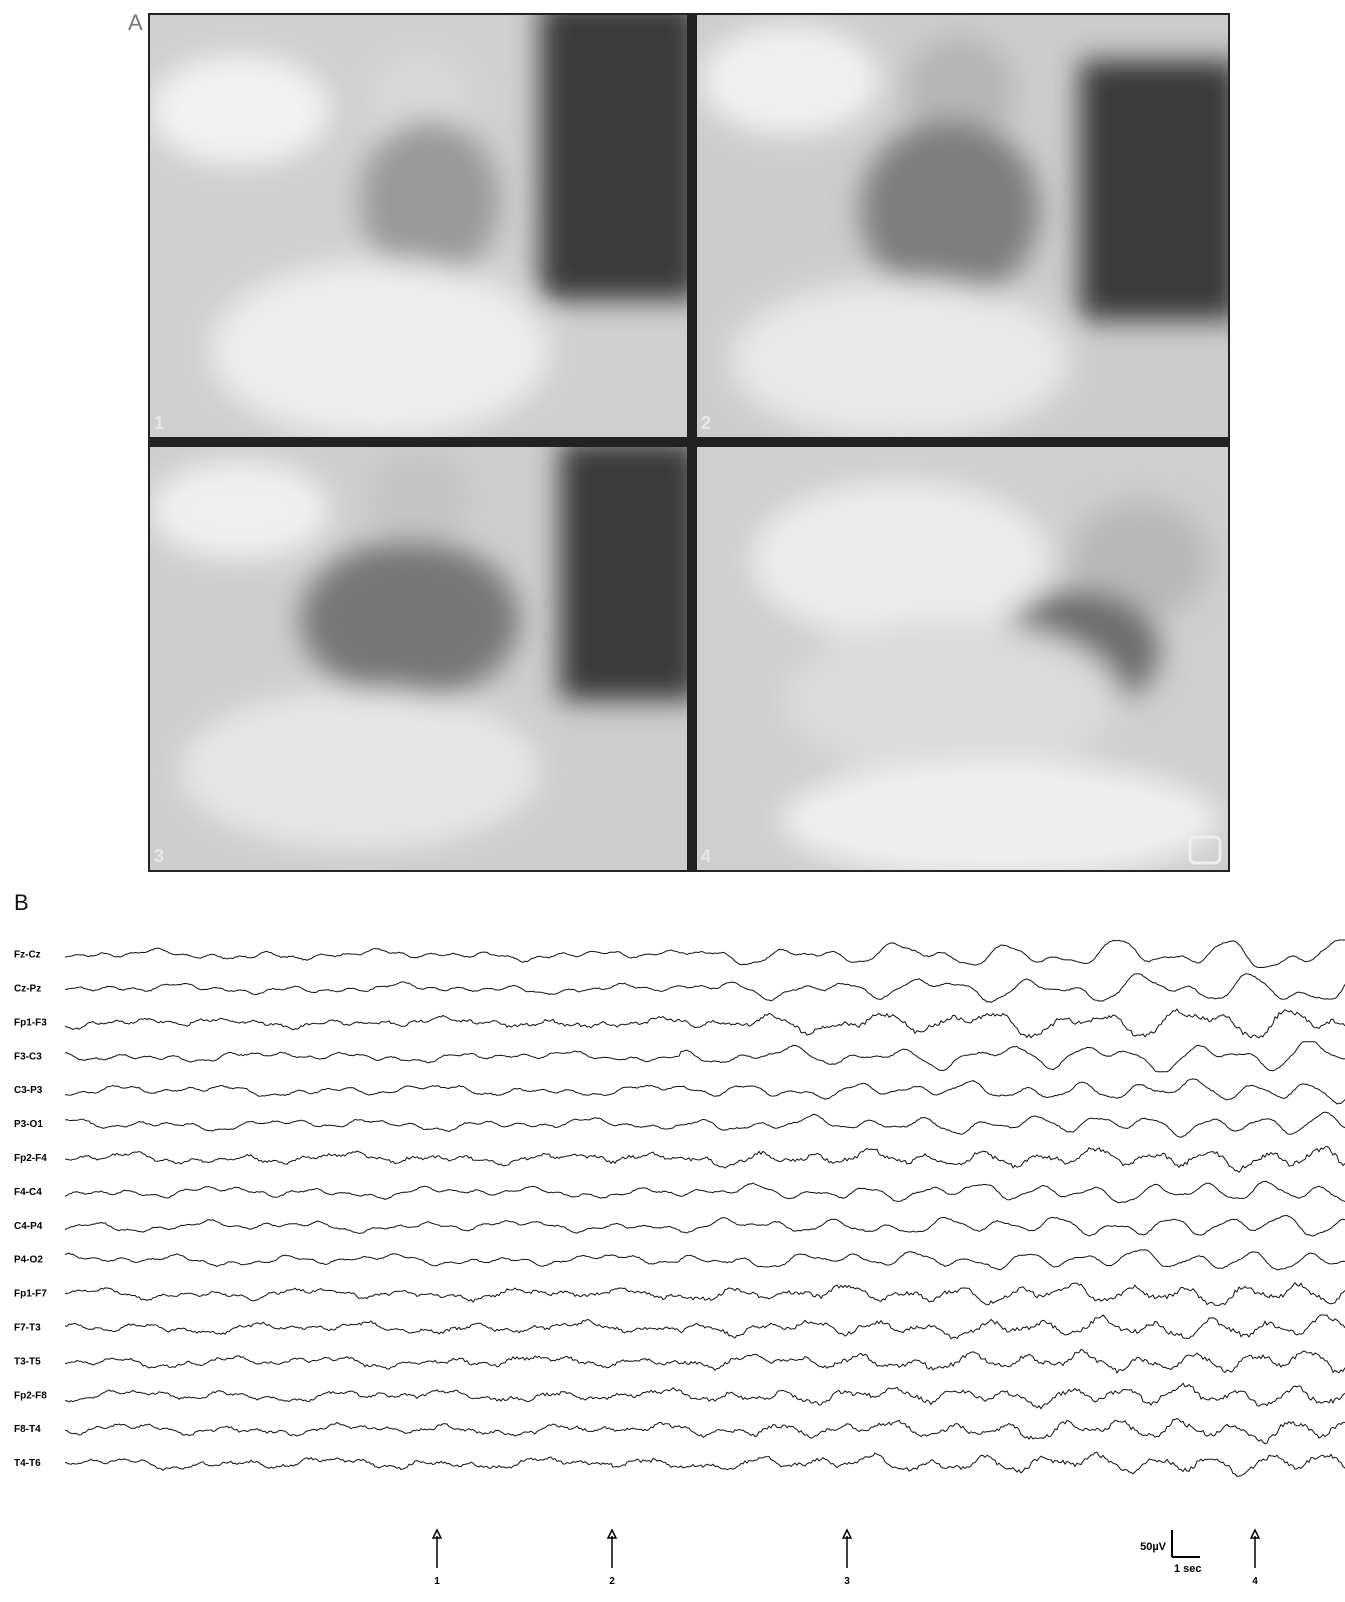 This screenshot has width=1345, height=1602. I want to click on channel-label: Fz-Cz, so click(27, 955).